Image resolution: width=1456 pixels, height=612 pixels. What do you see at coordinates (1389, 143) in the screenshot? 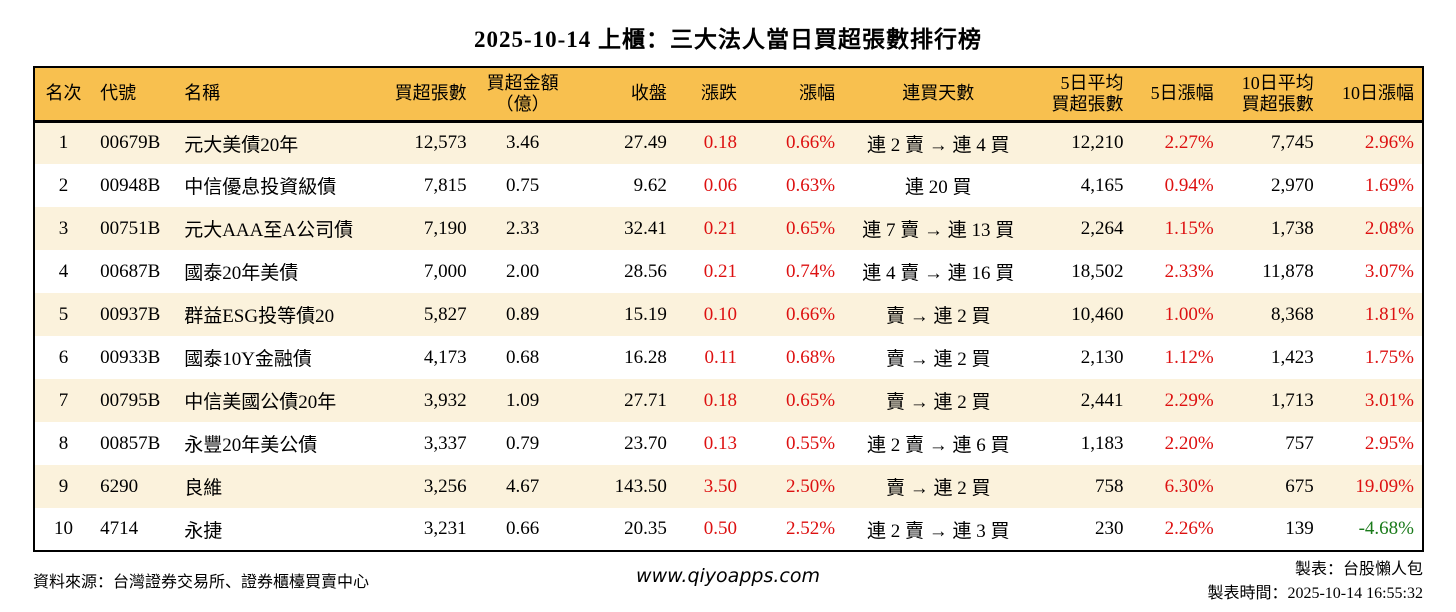
I see `cell-pct10: 2.96%` at bounding box center [1389, 143].